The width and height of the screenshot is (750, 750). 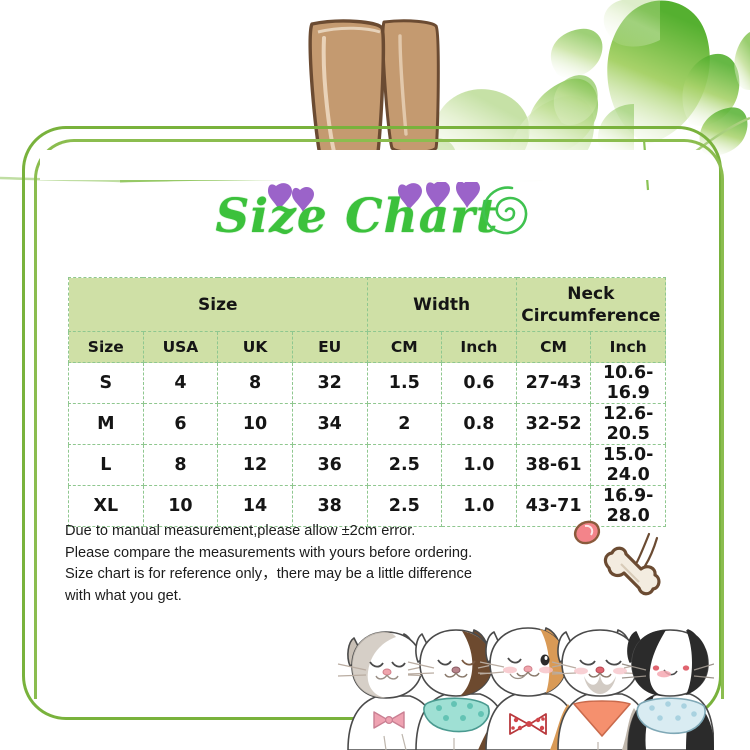 What do you see at coordinates (106, 465) in the screenshot?
I see `cell-size: L` at bounding box center [106, 465].